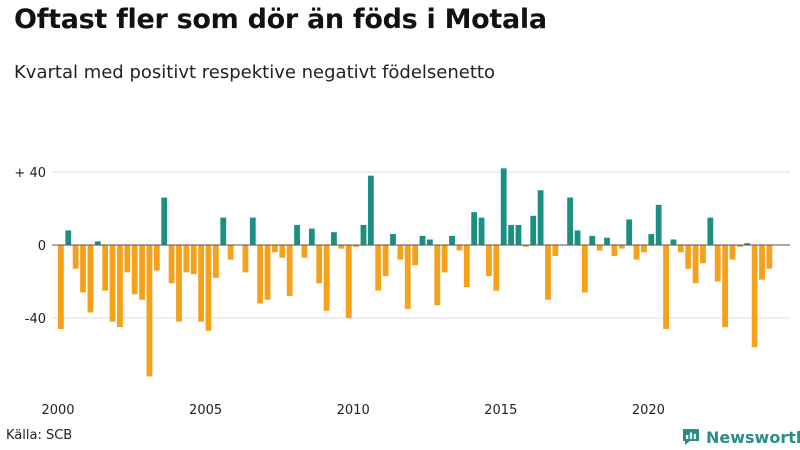  Describe the element at coordinates (592, 240) in the screenshot. I see `bar-2018-q1: 2018 Q1: 5` at that location.